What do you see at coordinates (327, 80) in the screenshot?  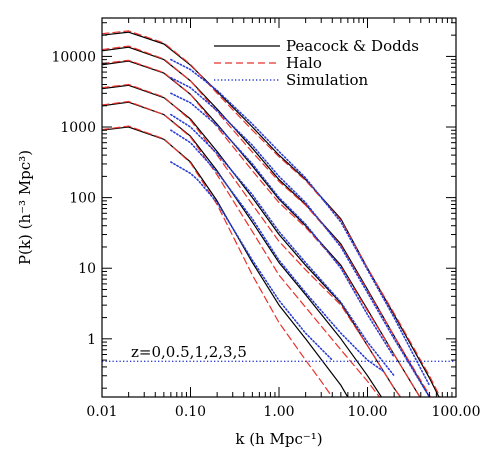 I see `legend-label-simulation: Simulation` at bounding box center [327, 80].